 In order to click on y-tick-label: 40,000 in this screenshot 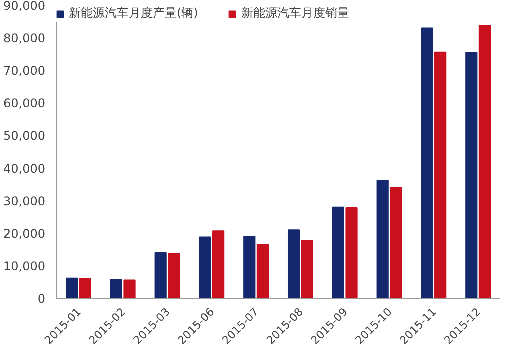, I will do `click(25, 169)`.